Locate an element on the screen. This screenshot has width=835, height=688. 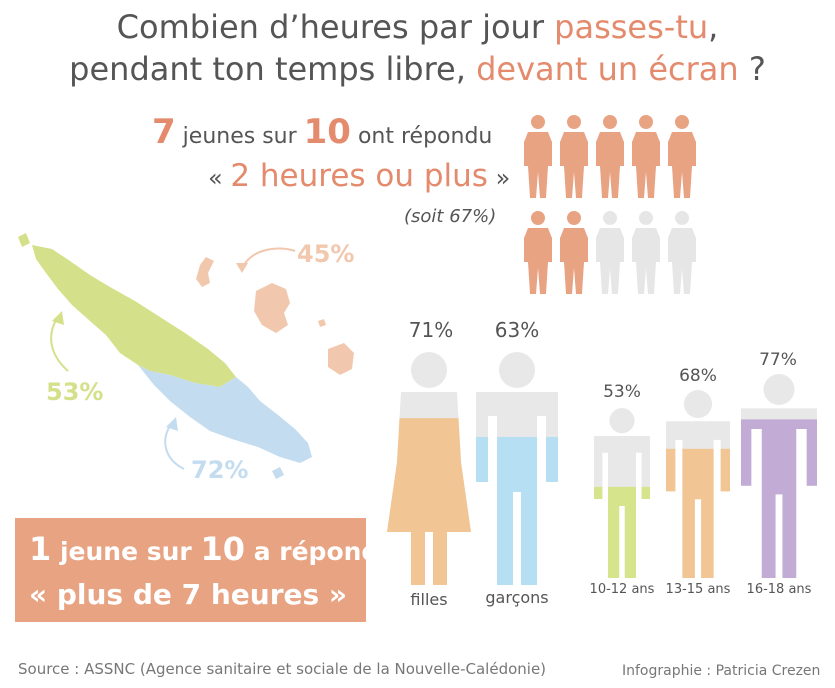
headline-text: ont répondu is located at coordinates (421, 136).